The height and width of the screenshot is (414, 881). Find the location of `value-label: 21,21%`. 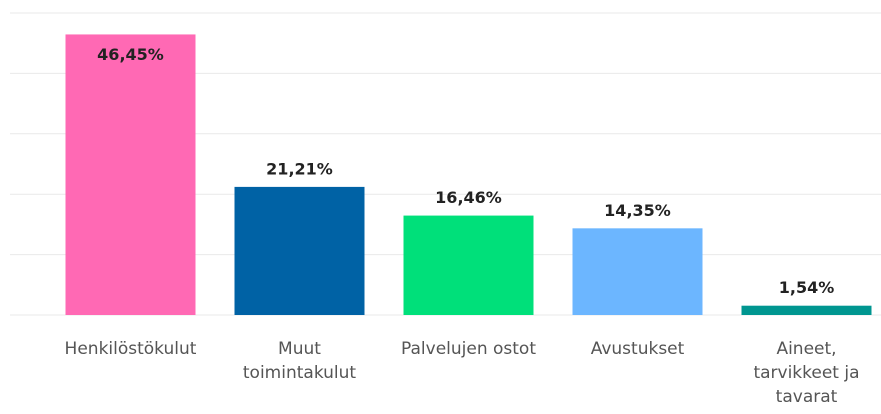

value-label: 21,21% is located at coordinates (299, 168).